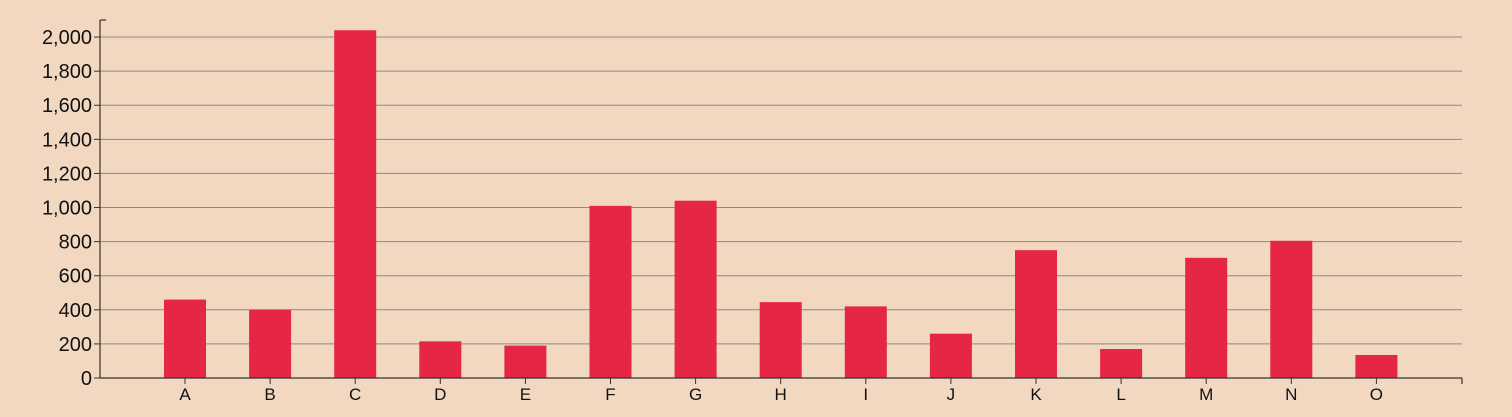 Image resolution: width=1512 pixels, height=417 pixels. Describe the element at coordinates (695, 289) in the screenshot. I see `bar-g` at that location.